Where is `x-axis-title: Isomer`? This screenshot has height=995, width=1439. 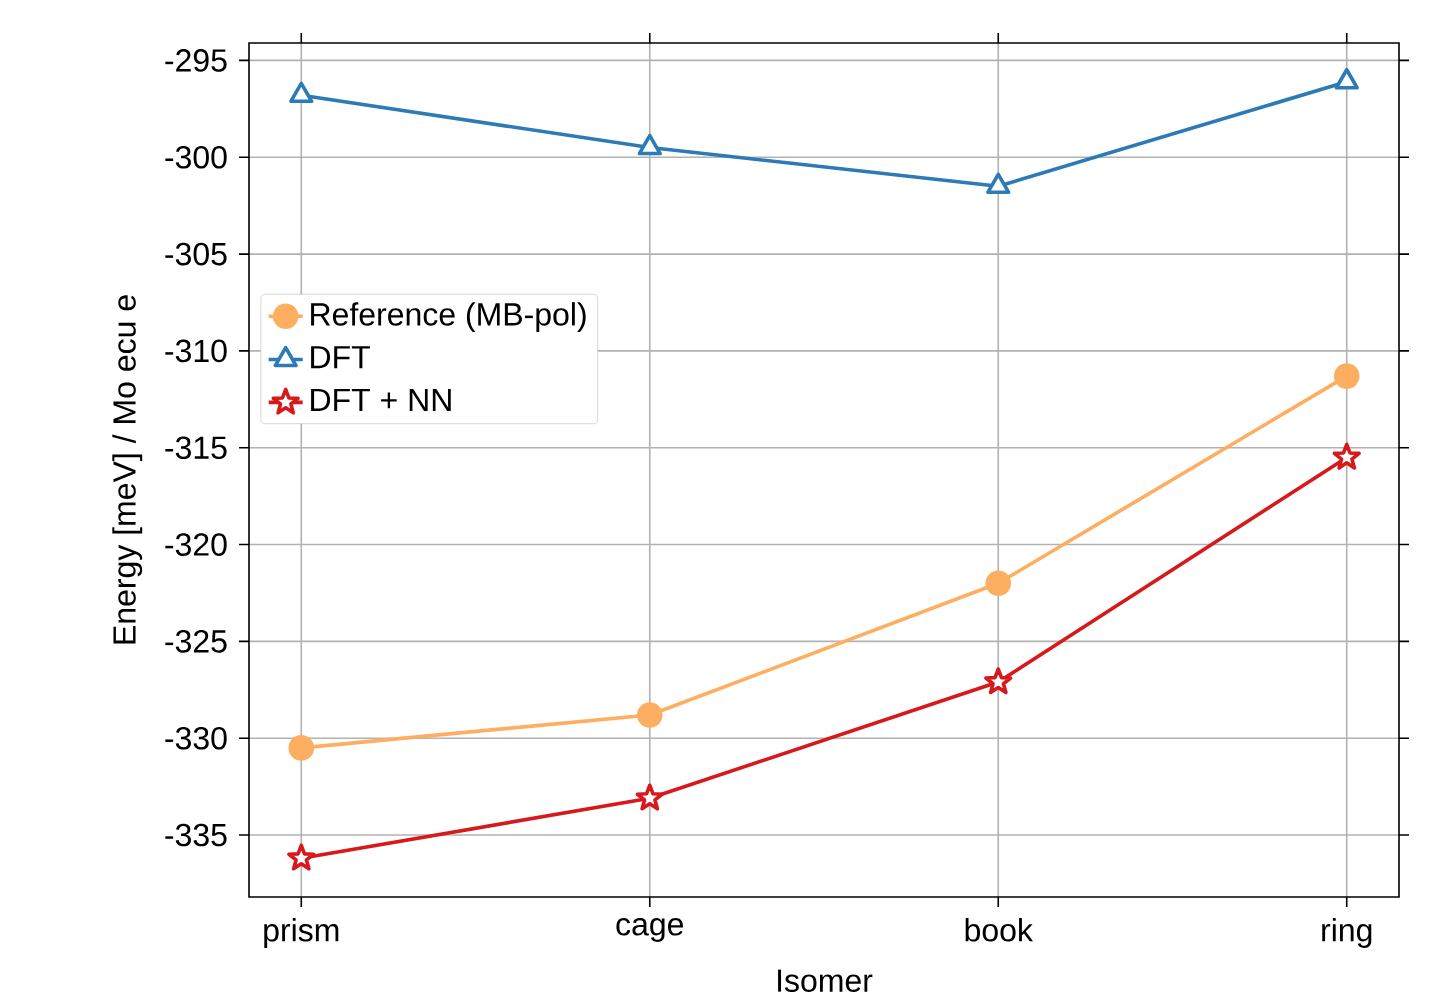
x-axis-title: Isomer is located at coordinates (825, 980).